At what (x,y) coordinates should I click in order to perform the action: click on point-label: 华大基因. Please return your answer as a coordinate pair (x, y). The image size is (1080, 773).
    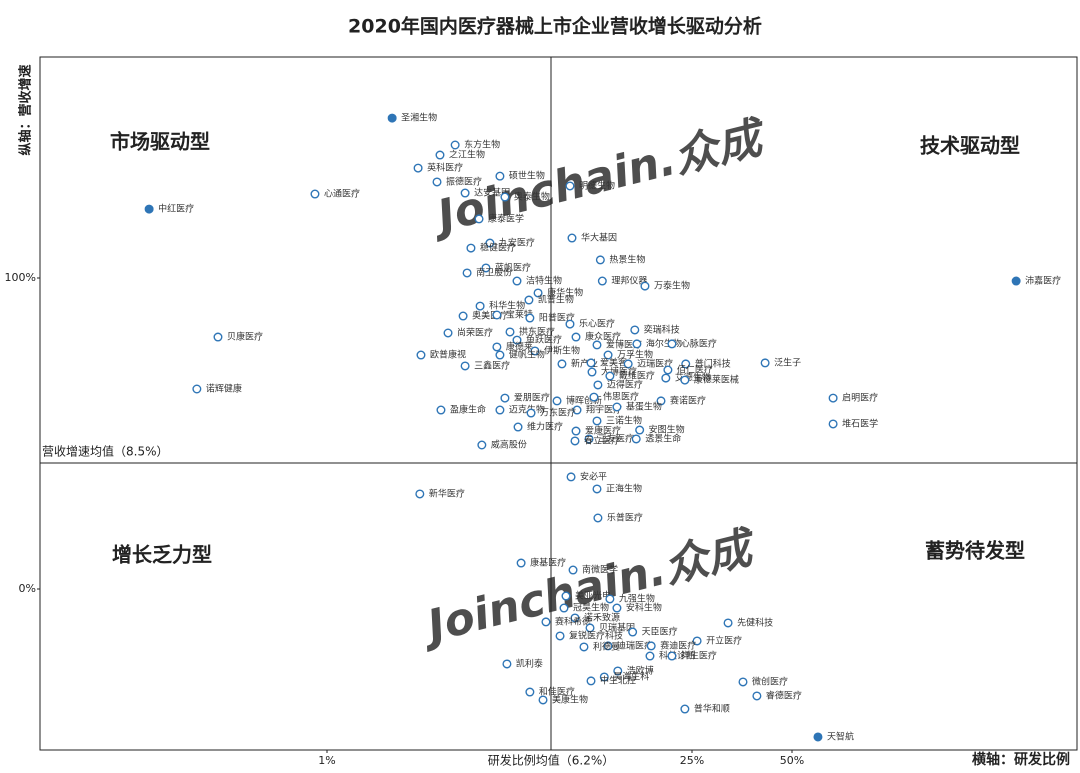
    Looking at the image, I should click on (599, 238).